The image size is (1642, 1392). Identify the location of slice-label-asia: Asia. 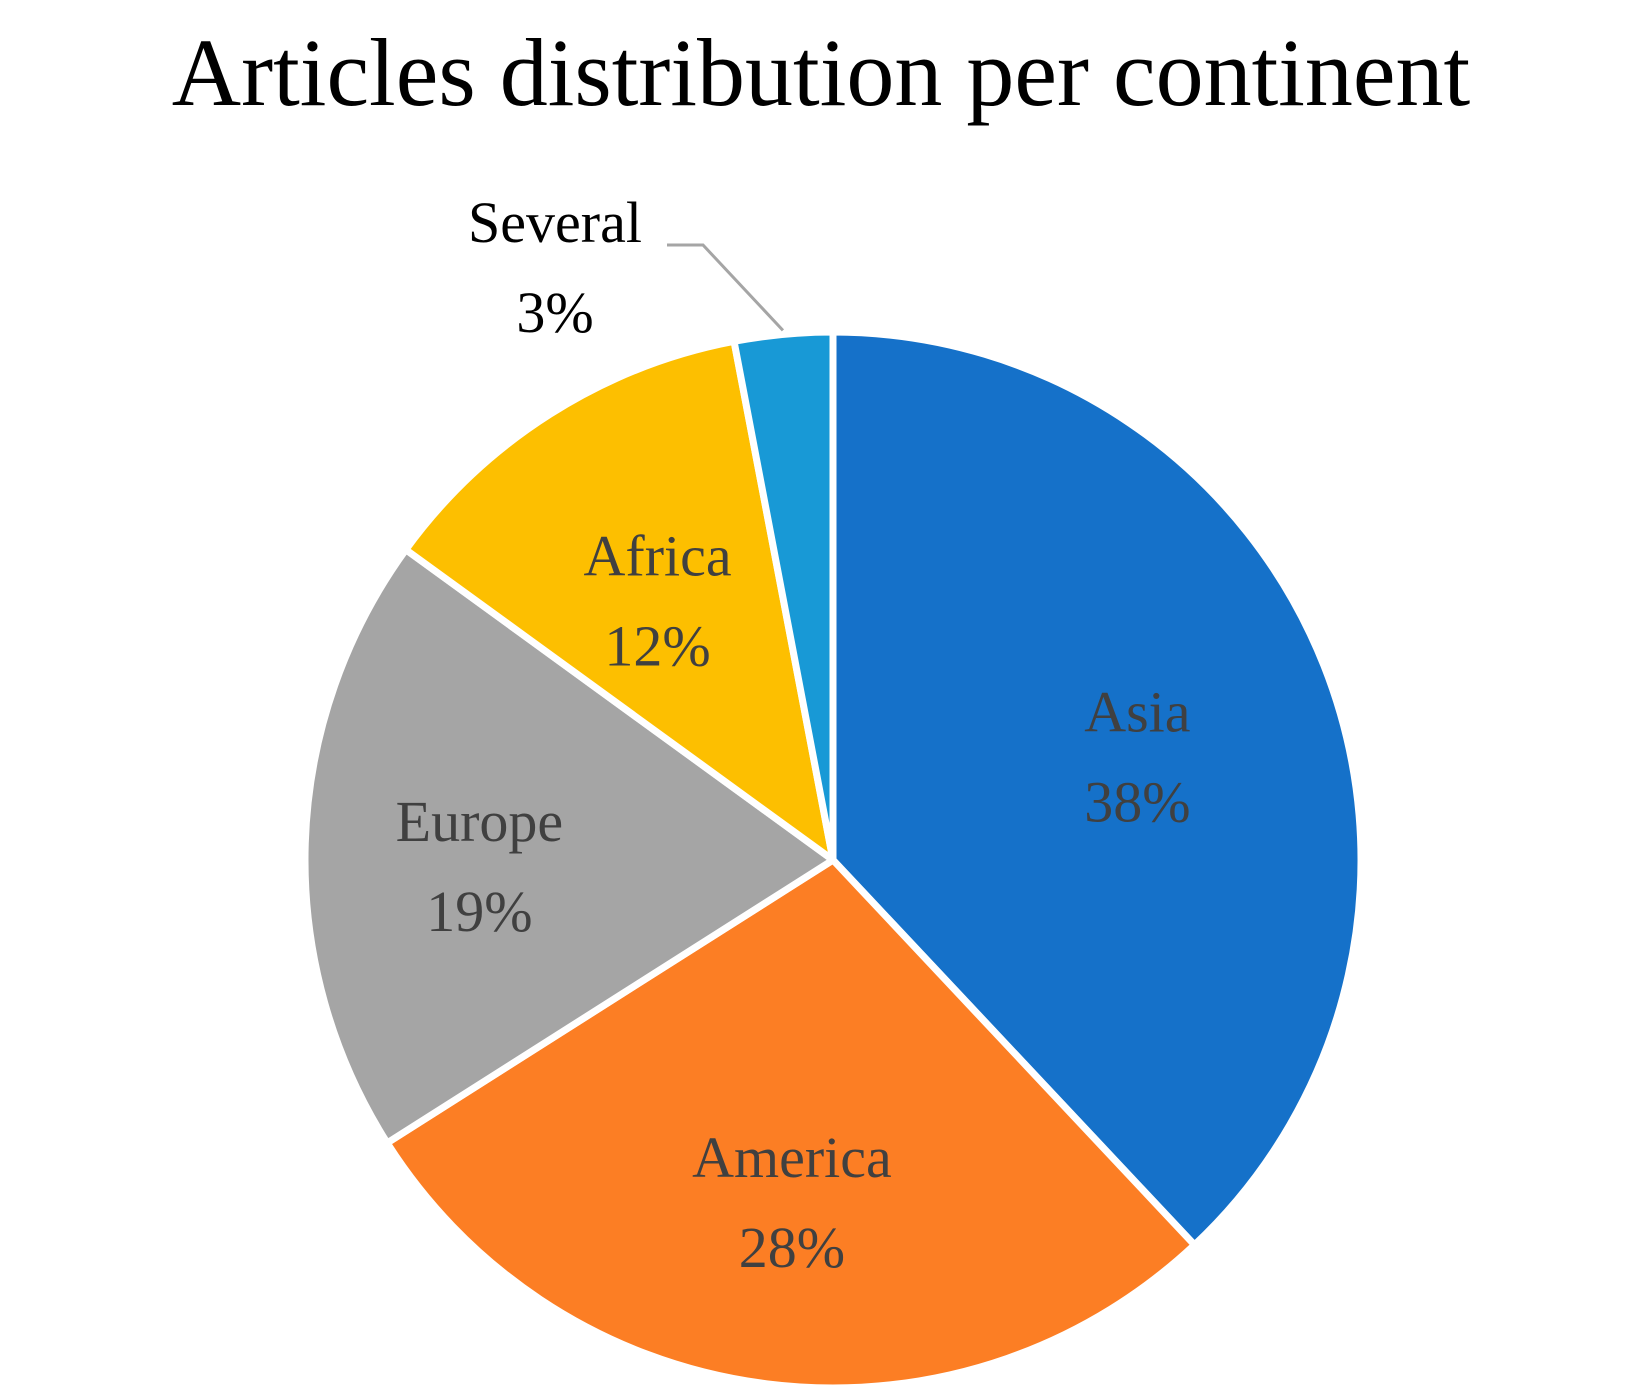
(1137, 711).